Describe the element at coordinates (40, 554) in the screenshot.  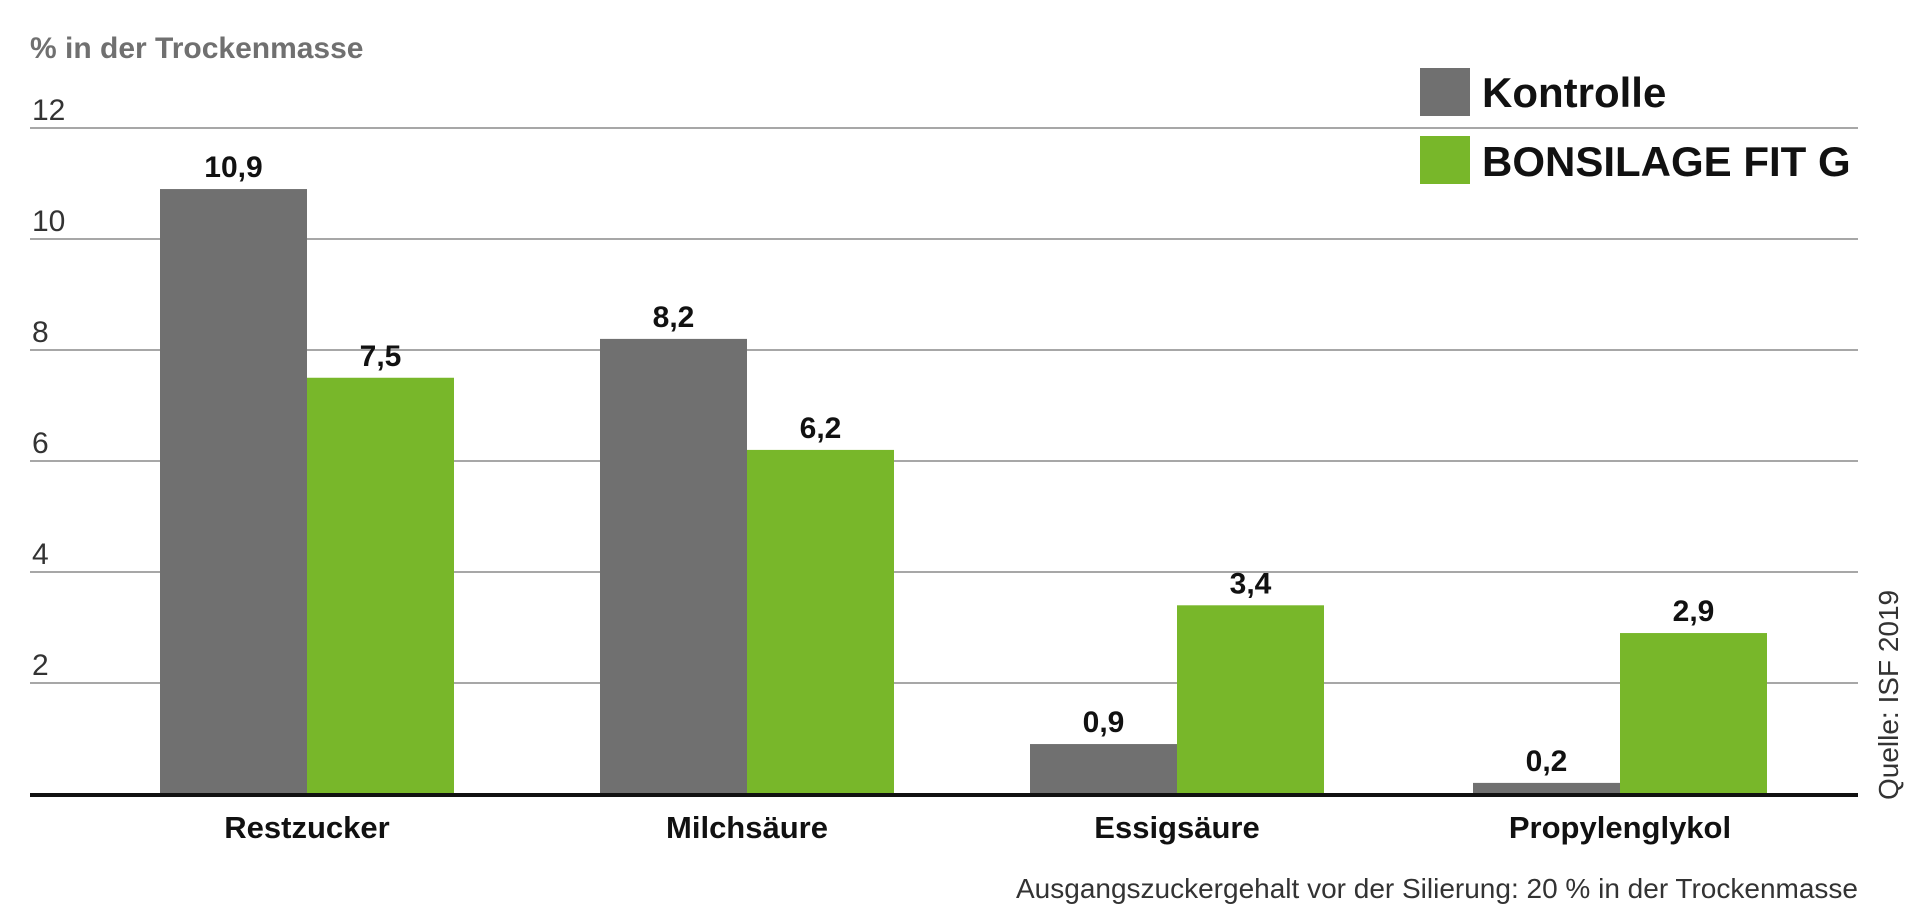
I see `y-tick-label-4: 4` at that location.